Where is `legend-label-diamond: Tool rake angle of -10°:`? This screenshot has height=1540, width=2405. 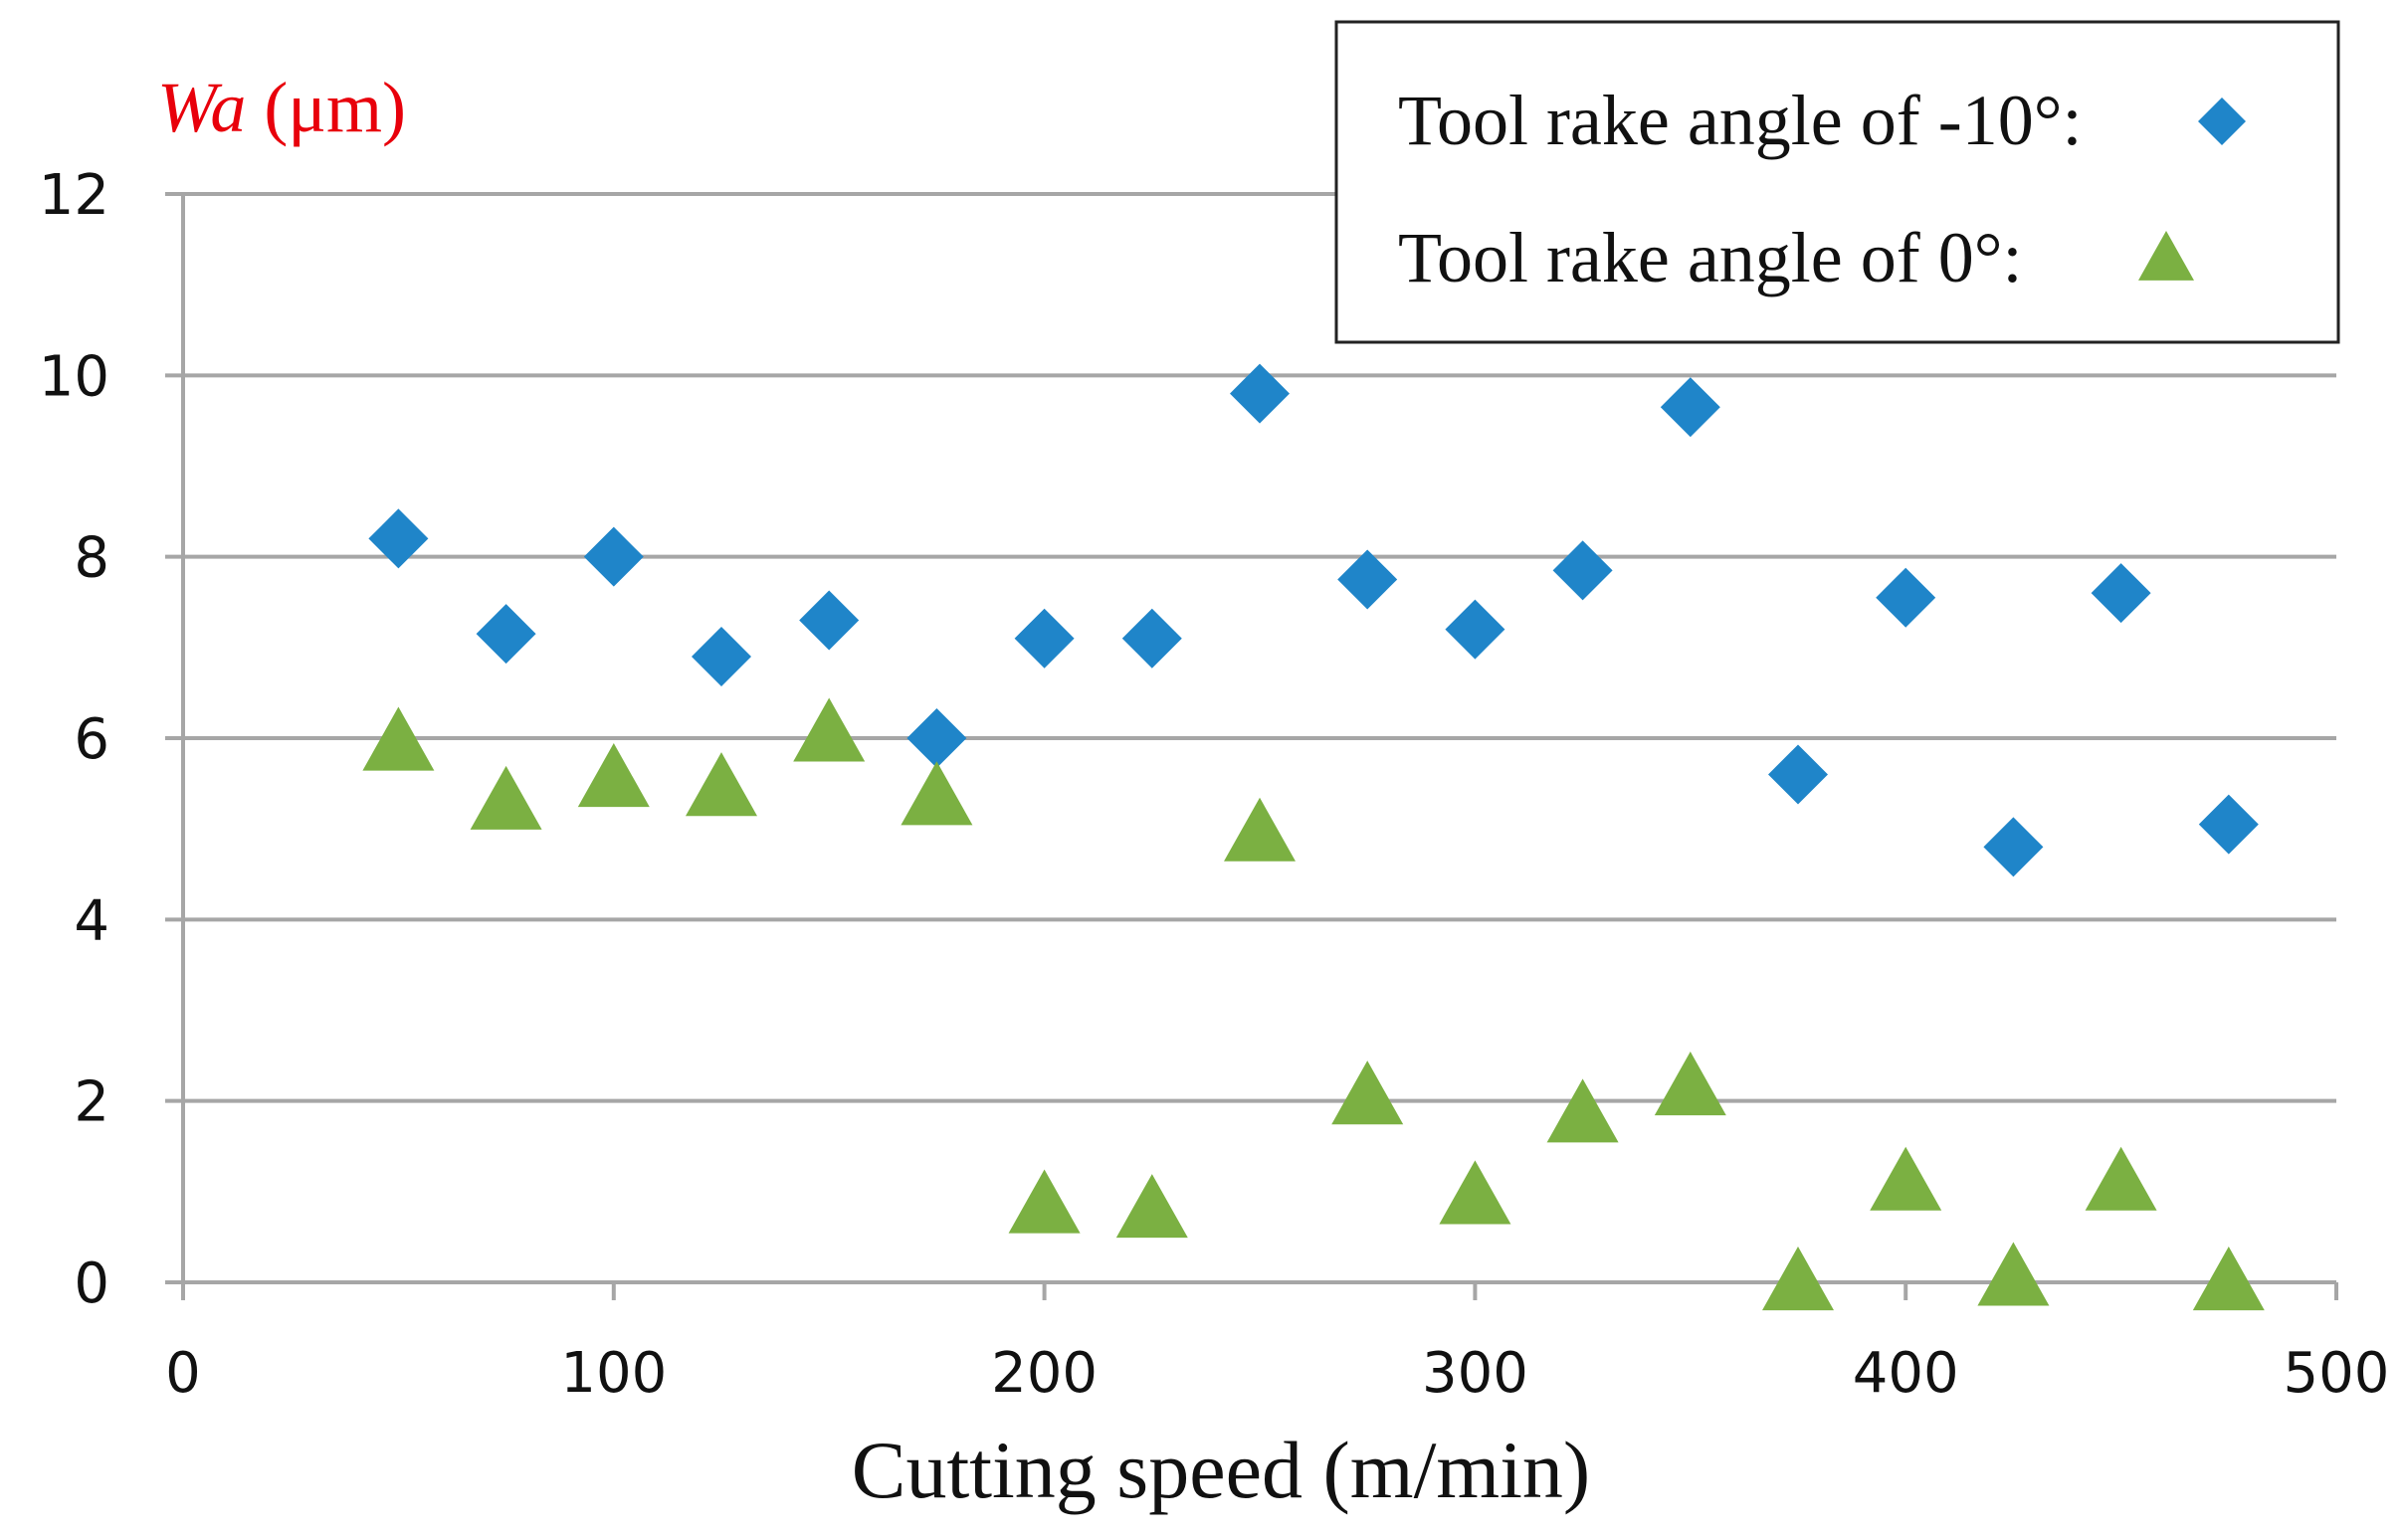 legend-label-diamond: Tool rake angle of -10°: is located at coordinates (1740, 120).